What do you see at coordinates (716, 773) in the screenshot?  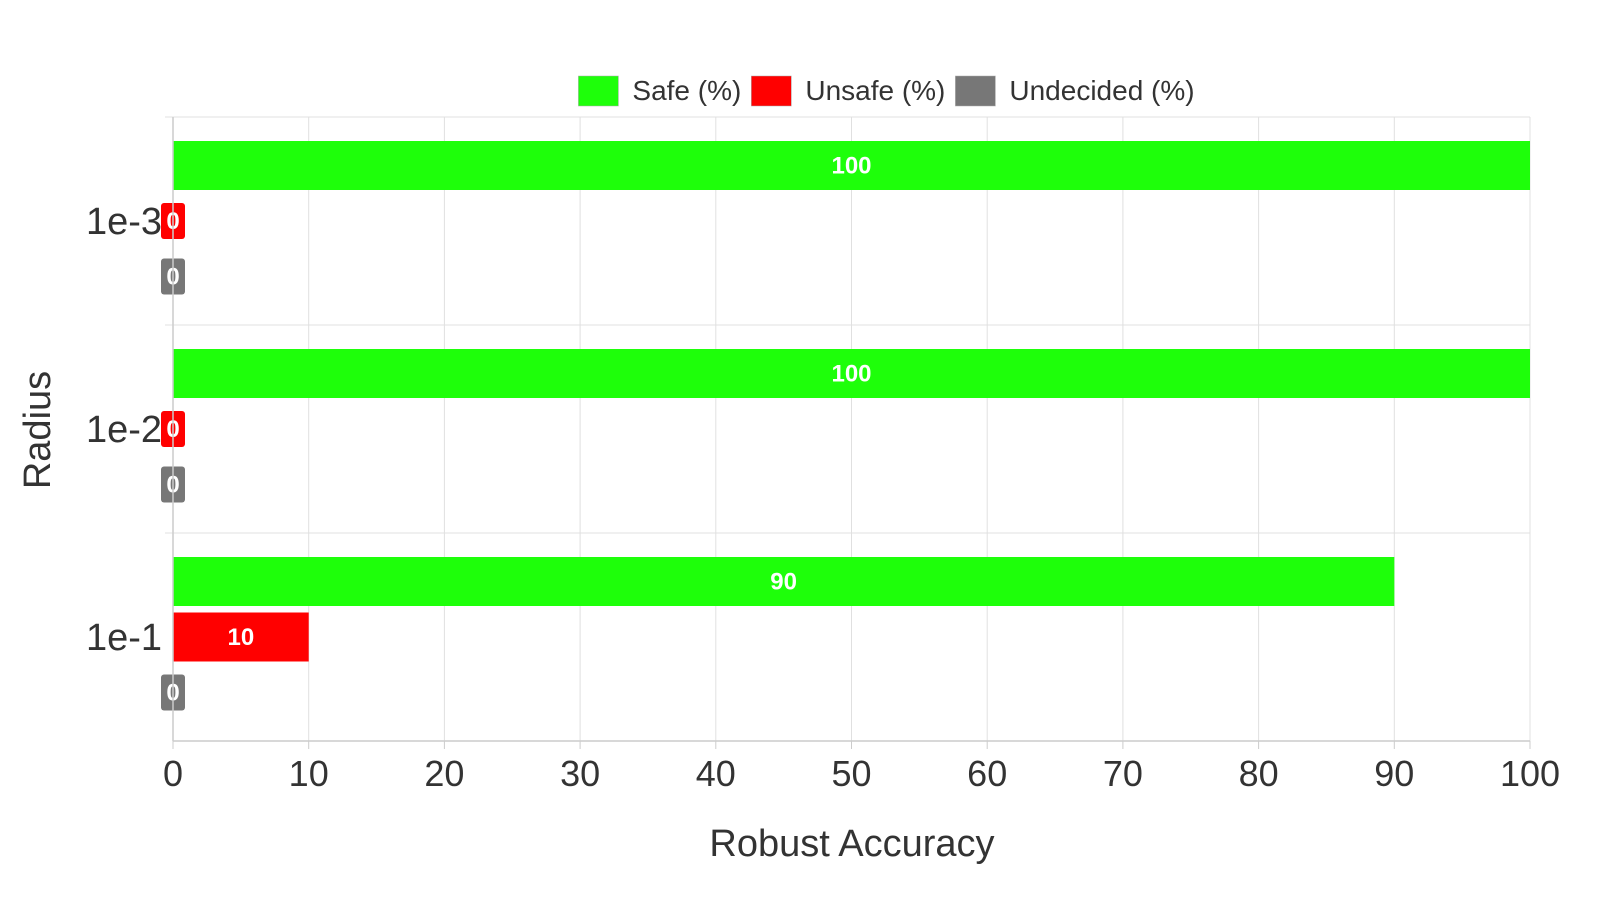 I see `x-tick-label: 40` at bounding box center [716, 773].